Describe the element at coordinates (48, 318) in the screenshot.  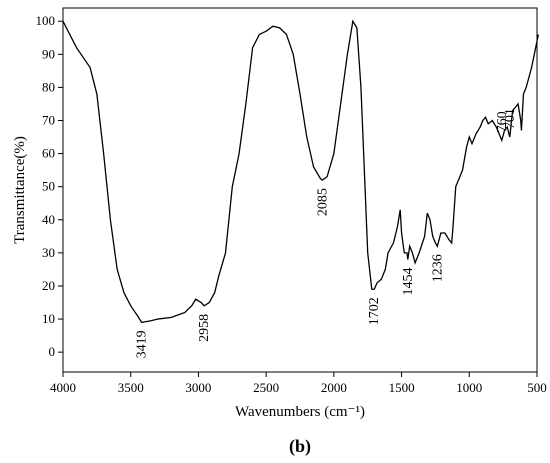
I see `y-tick-label: 10` at that location.